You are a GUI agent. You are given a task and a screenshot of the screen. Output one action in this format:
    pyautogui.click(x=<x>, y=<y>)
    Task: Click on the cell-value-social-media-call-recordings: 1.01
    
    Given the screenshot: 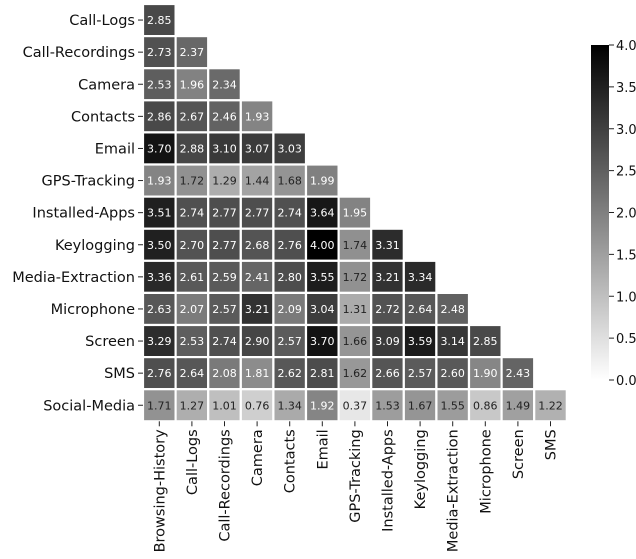 What is the action you would take?
    pyautogui.click(x=224, y=405)
    